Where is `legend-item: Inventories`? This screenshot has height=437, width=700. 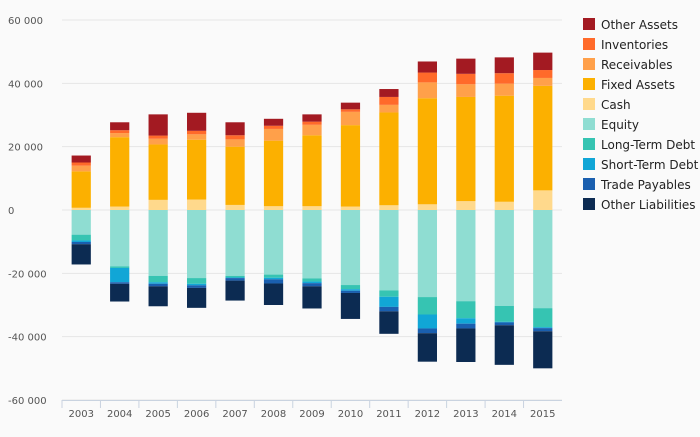
legend-item: Inventories is located at coordinates (625, 45).